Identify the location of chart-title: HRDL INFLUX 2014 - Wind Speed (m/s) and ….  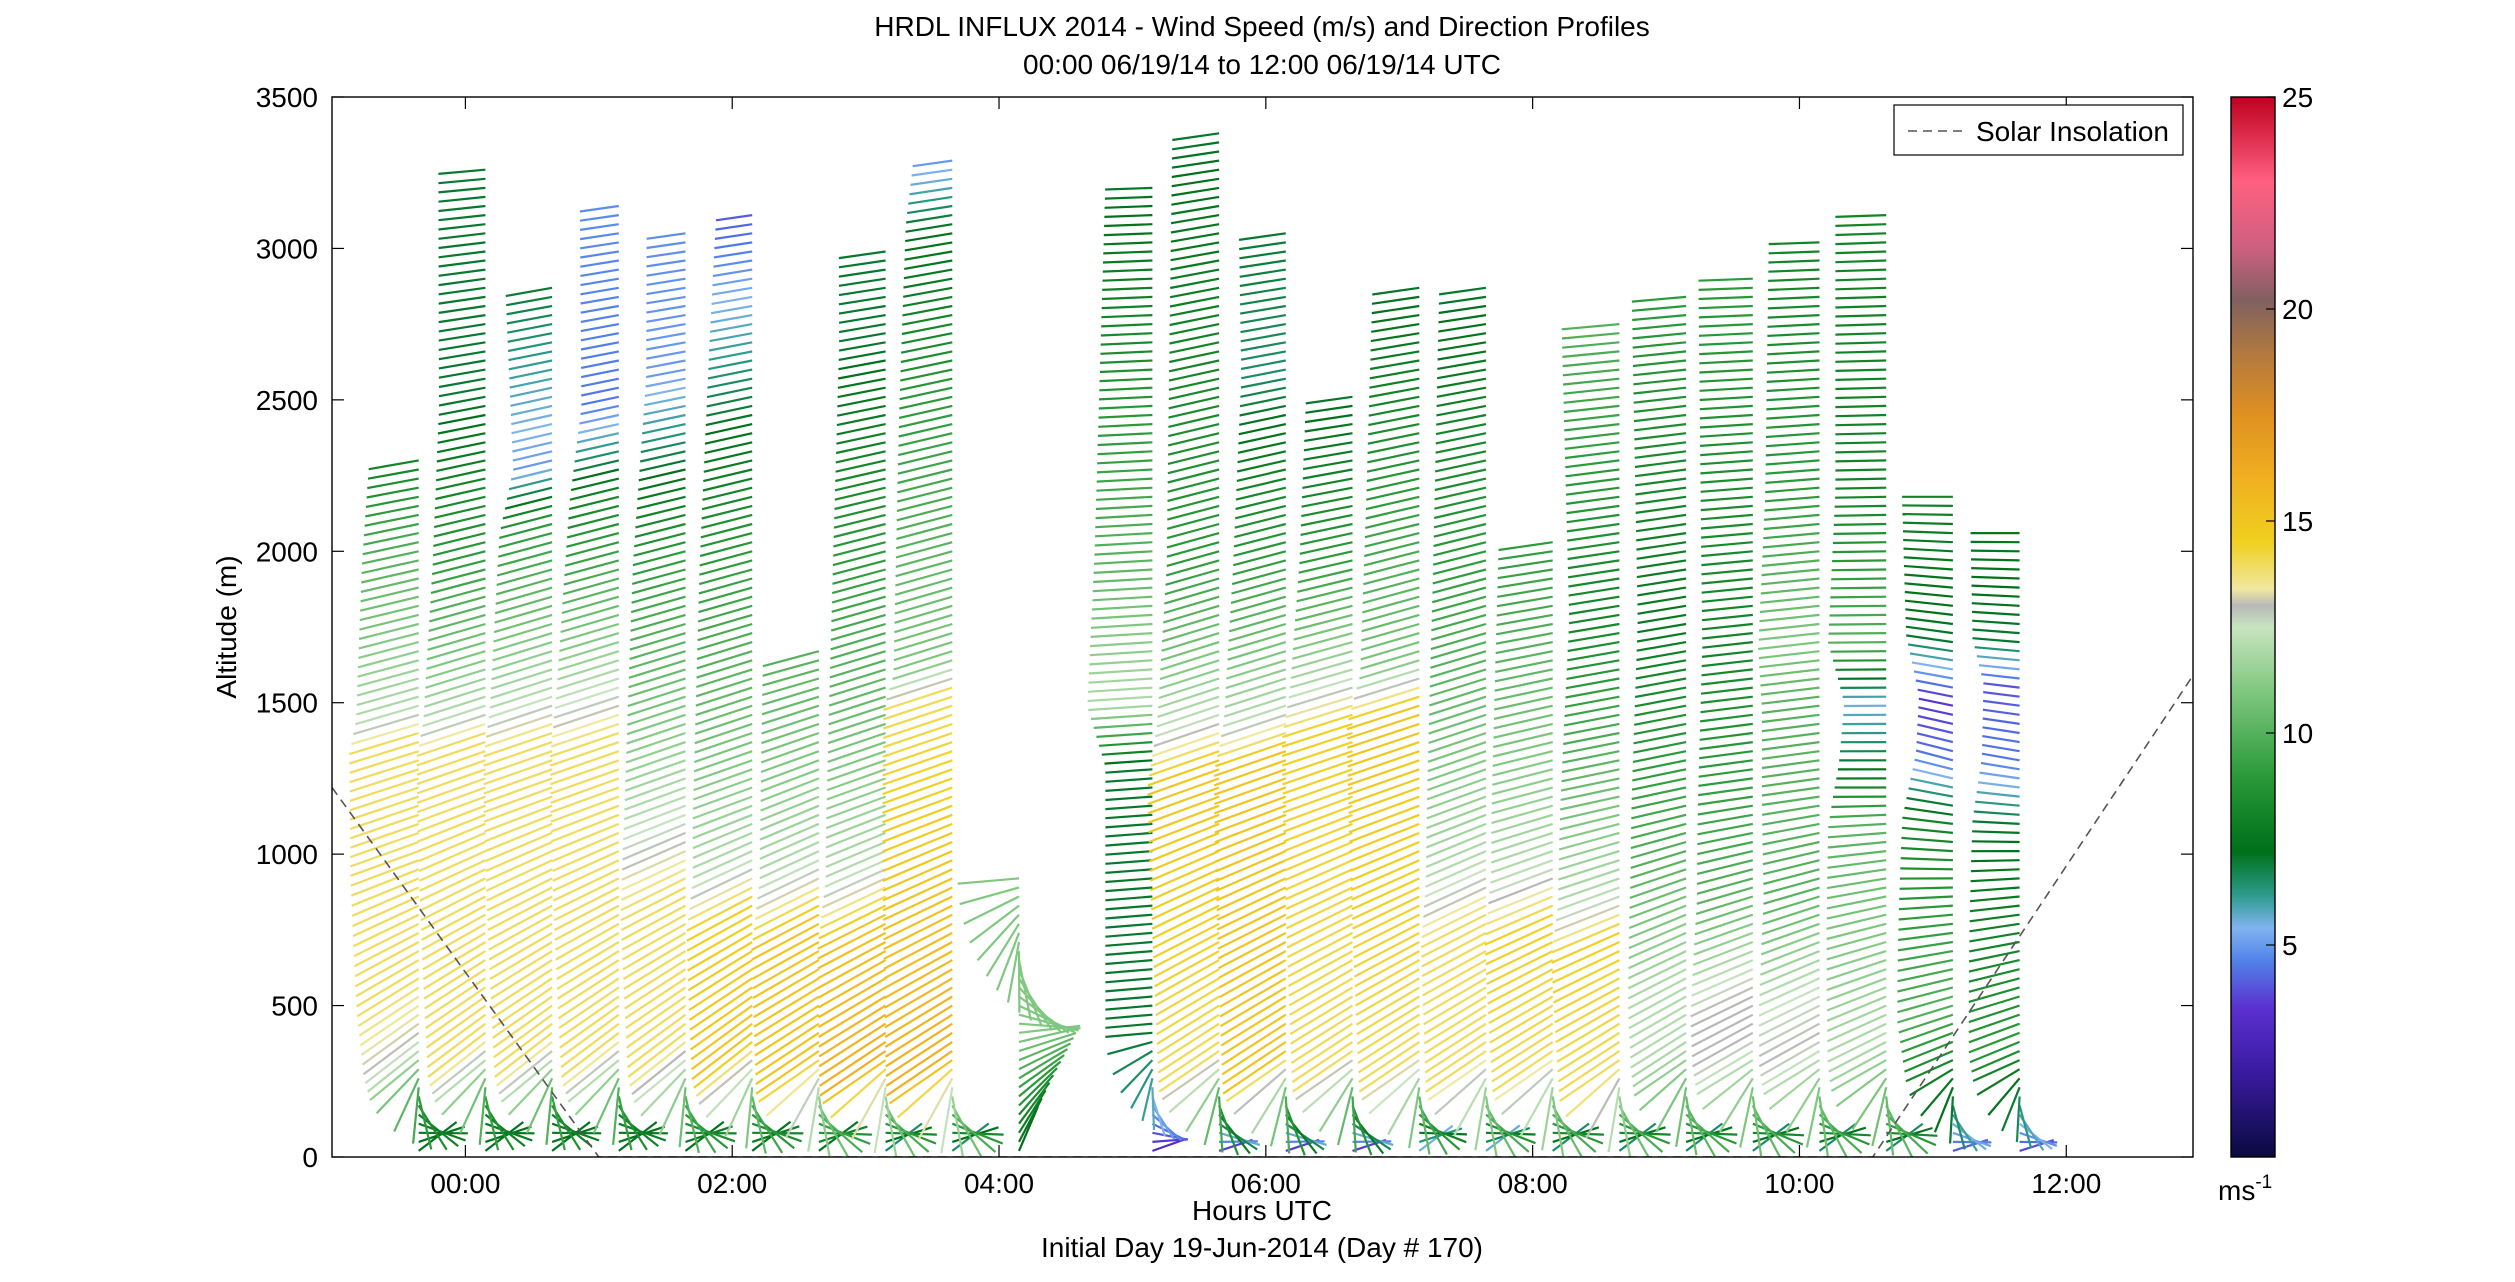
(1261, 26).